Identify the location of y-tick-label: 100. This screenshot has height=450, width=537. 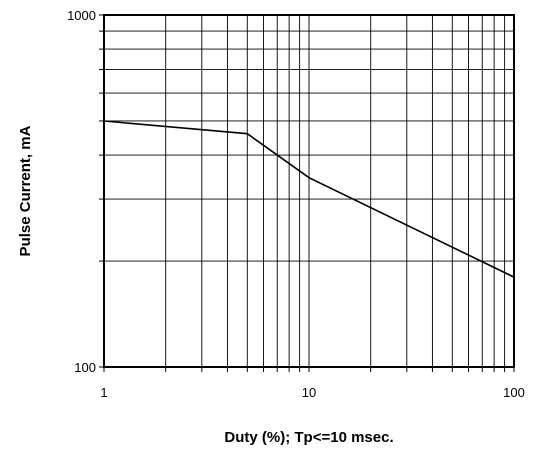
(85, 367).